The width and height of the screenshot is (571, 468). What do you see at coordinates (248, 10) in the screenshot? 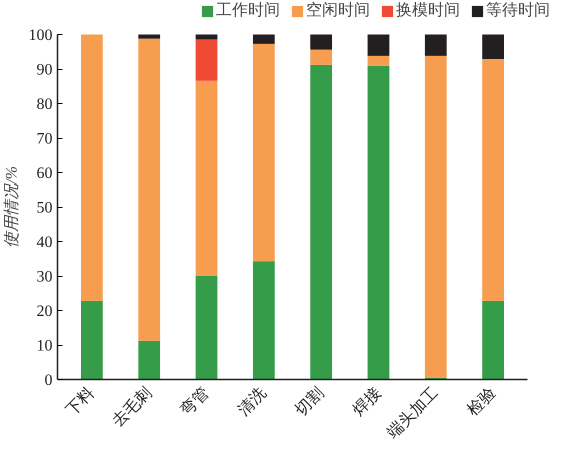
I see `legend-label: 工作时间` at bounding box center [248, 10].